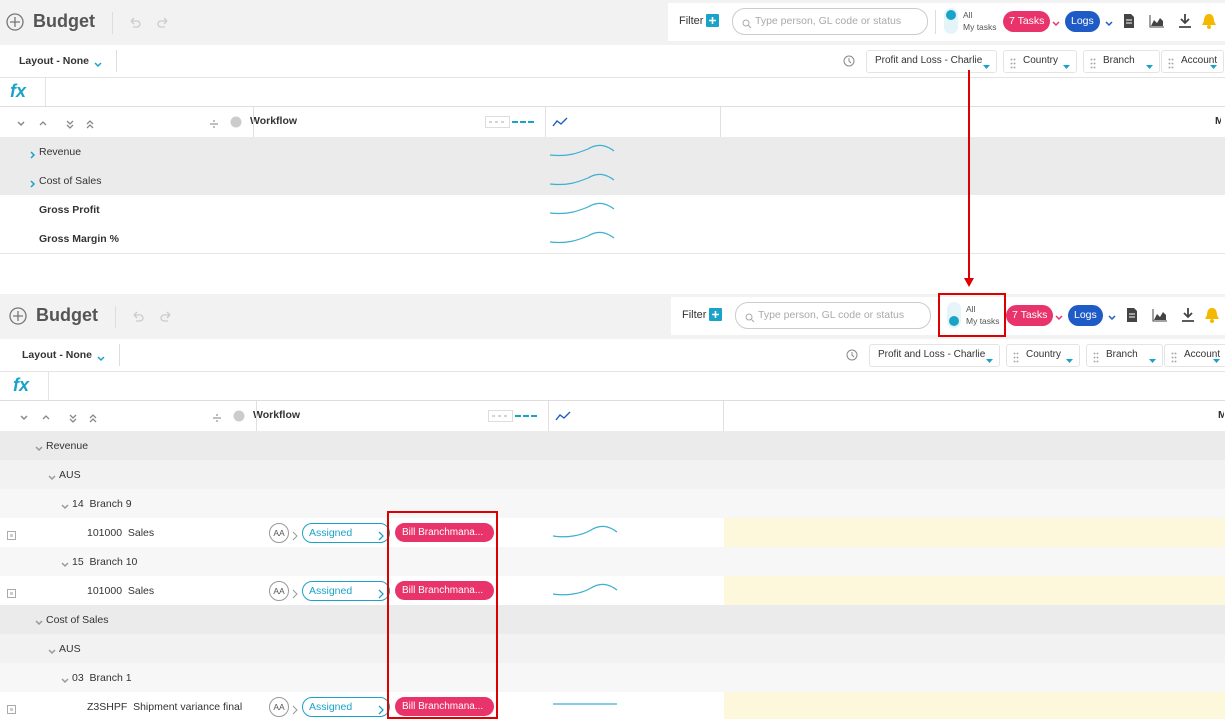 Image resolution: width=1225 pixels, height=719 pixels. I want to click on dimension-caret, so click(1070, 357).